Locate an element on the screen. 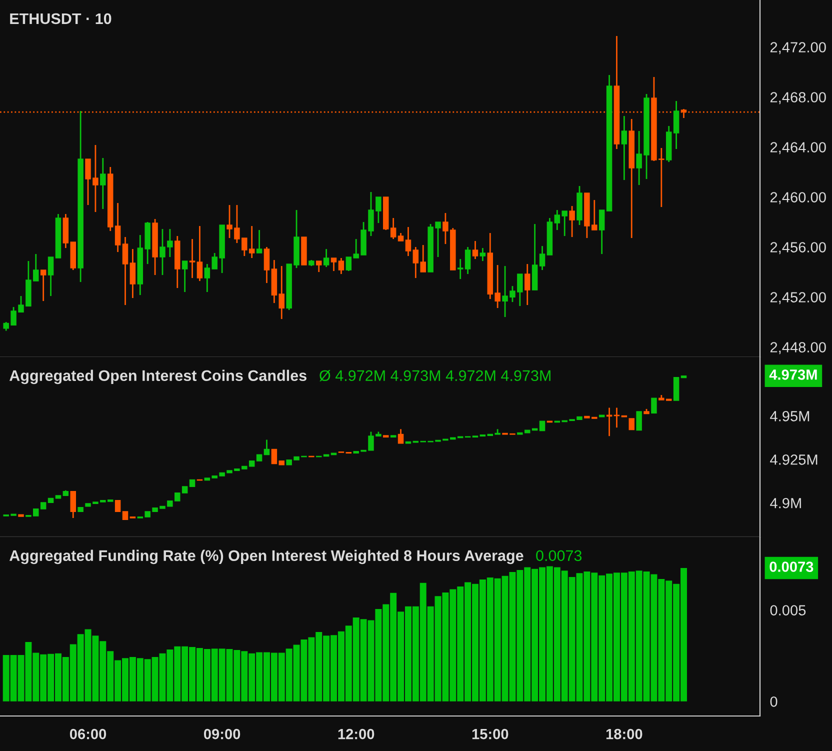 Image resolution: width=832 pixels, height=751 pixels. x-tick-label: 12:00 is located at coordinates (356, 734).